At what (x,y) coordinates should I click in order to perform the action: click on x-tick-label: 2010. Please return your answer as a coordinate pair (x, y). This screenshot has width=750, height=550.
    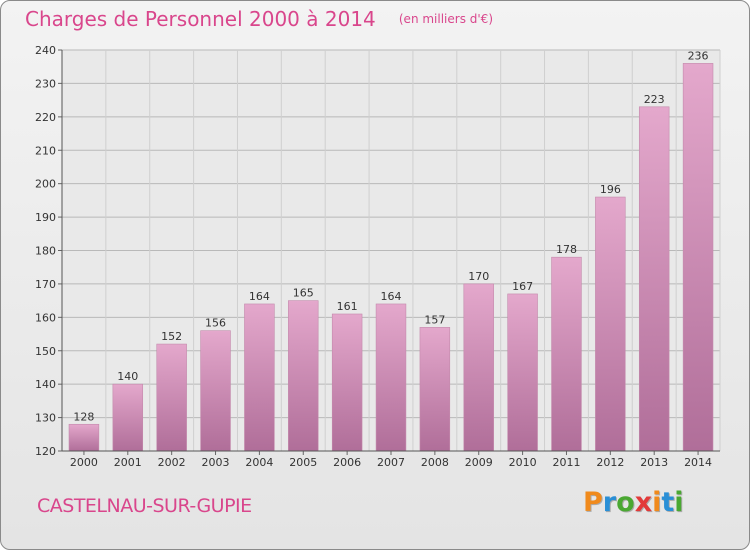
    Looking at the image, I should click on (523, 462).